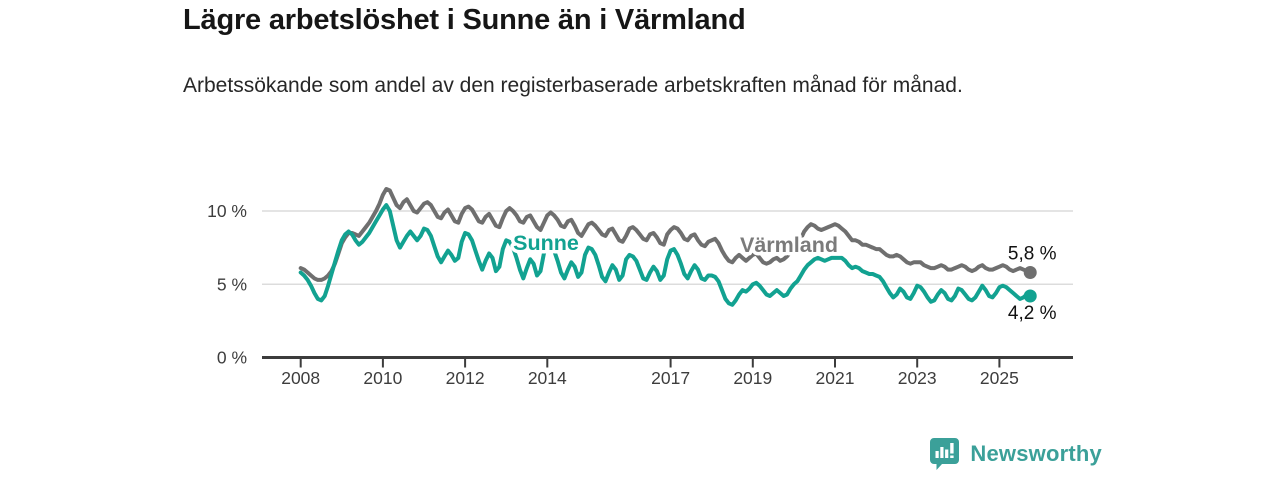 Image resolution: width=1280 pixels, height=480 pixels. What do you see at coordinates (1030, 296) in the screenshot?
I see `end-dot-sunne` at bounding box center [1030, 296].